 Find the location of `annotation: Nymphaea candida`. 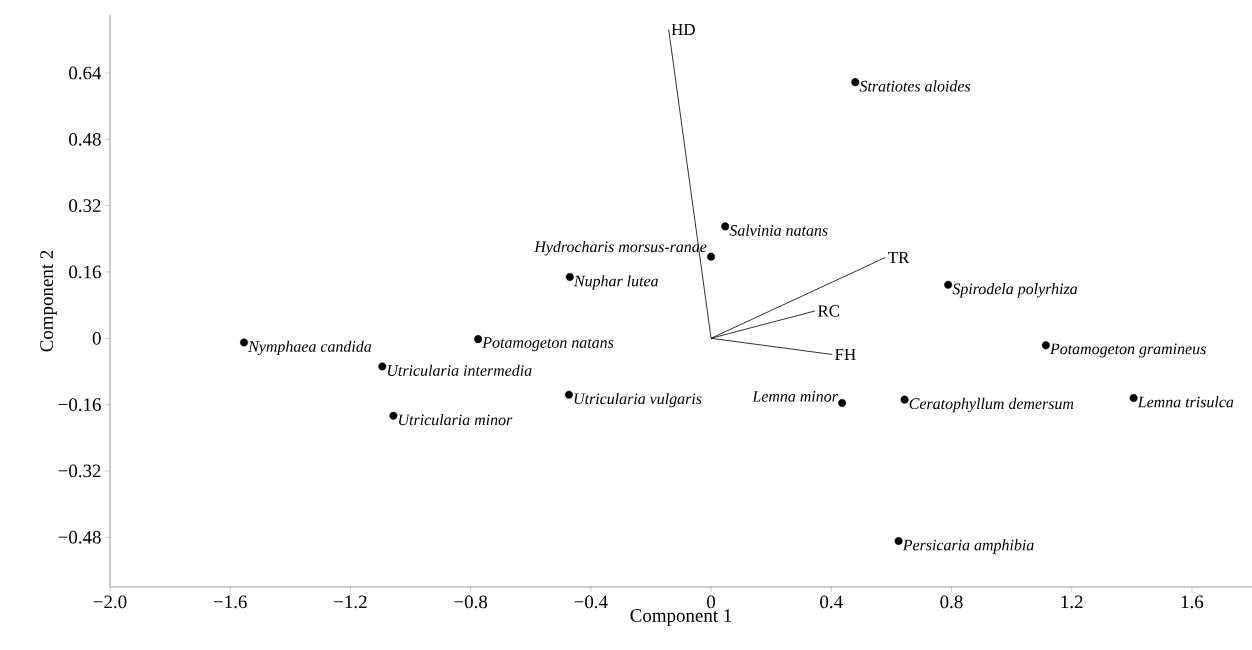

annotation: Nymphaea candida is located at coordinates (310, 348).